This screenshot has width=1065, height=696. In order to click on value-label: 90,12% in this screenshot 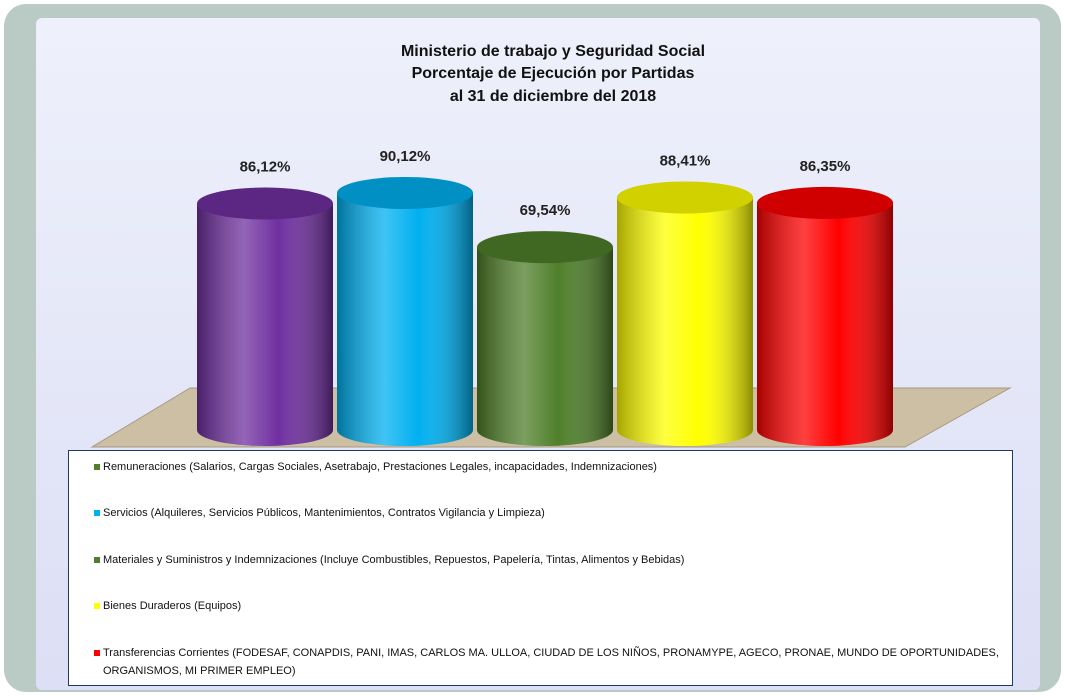, I will do `click(405, 156)`.